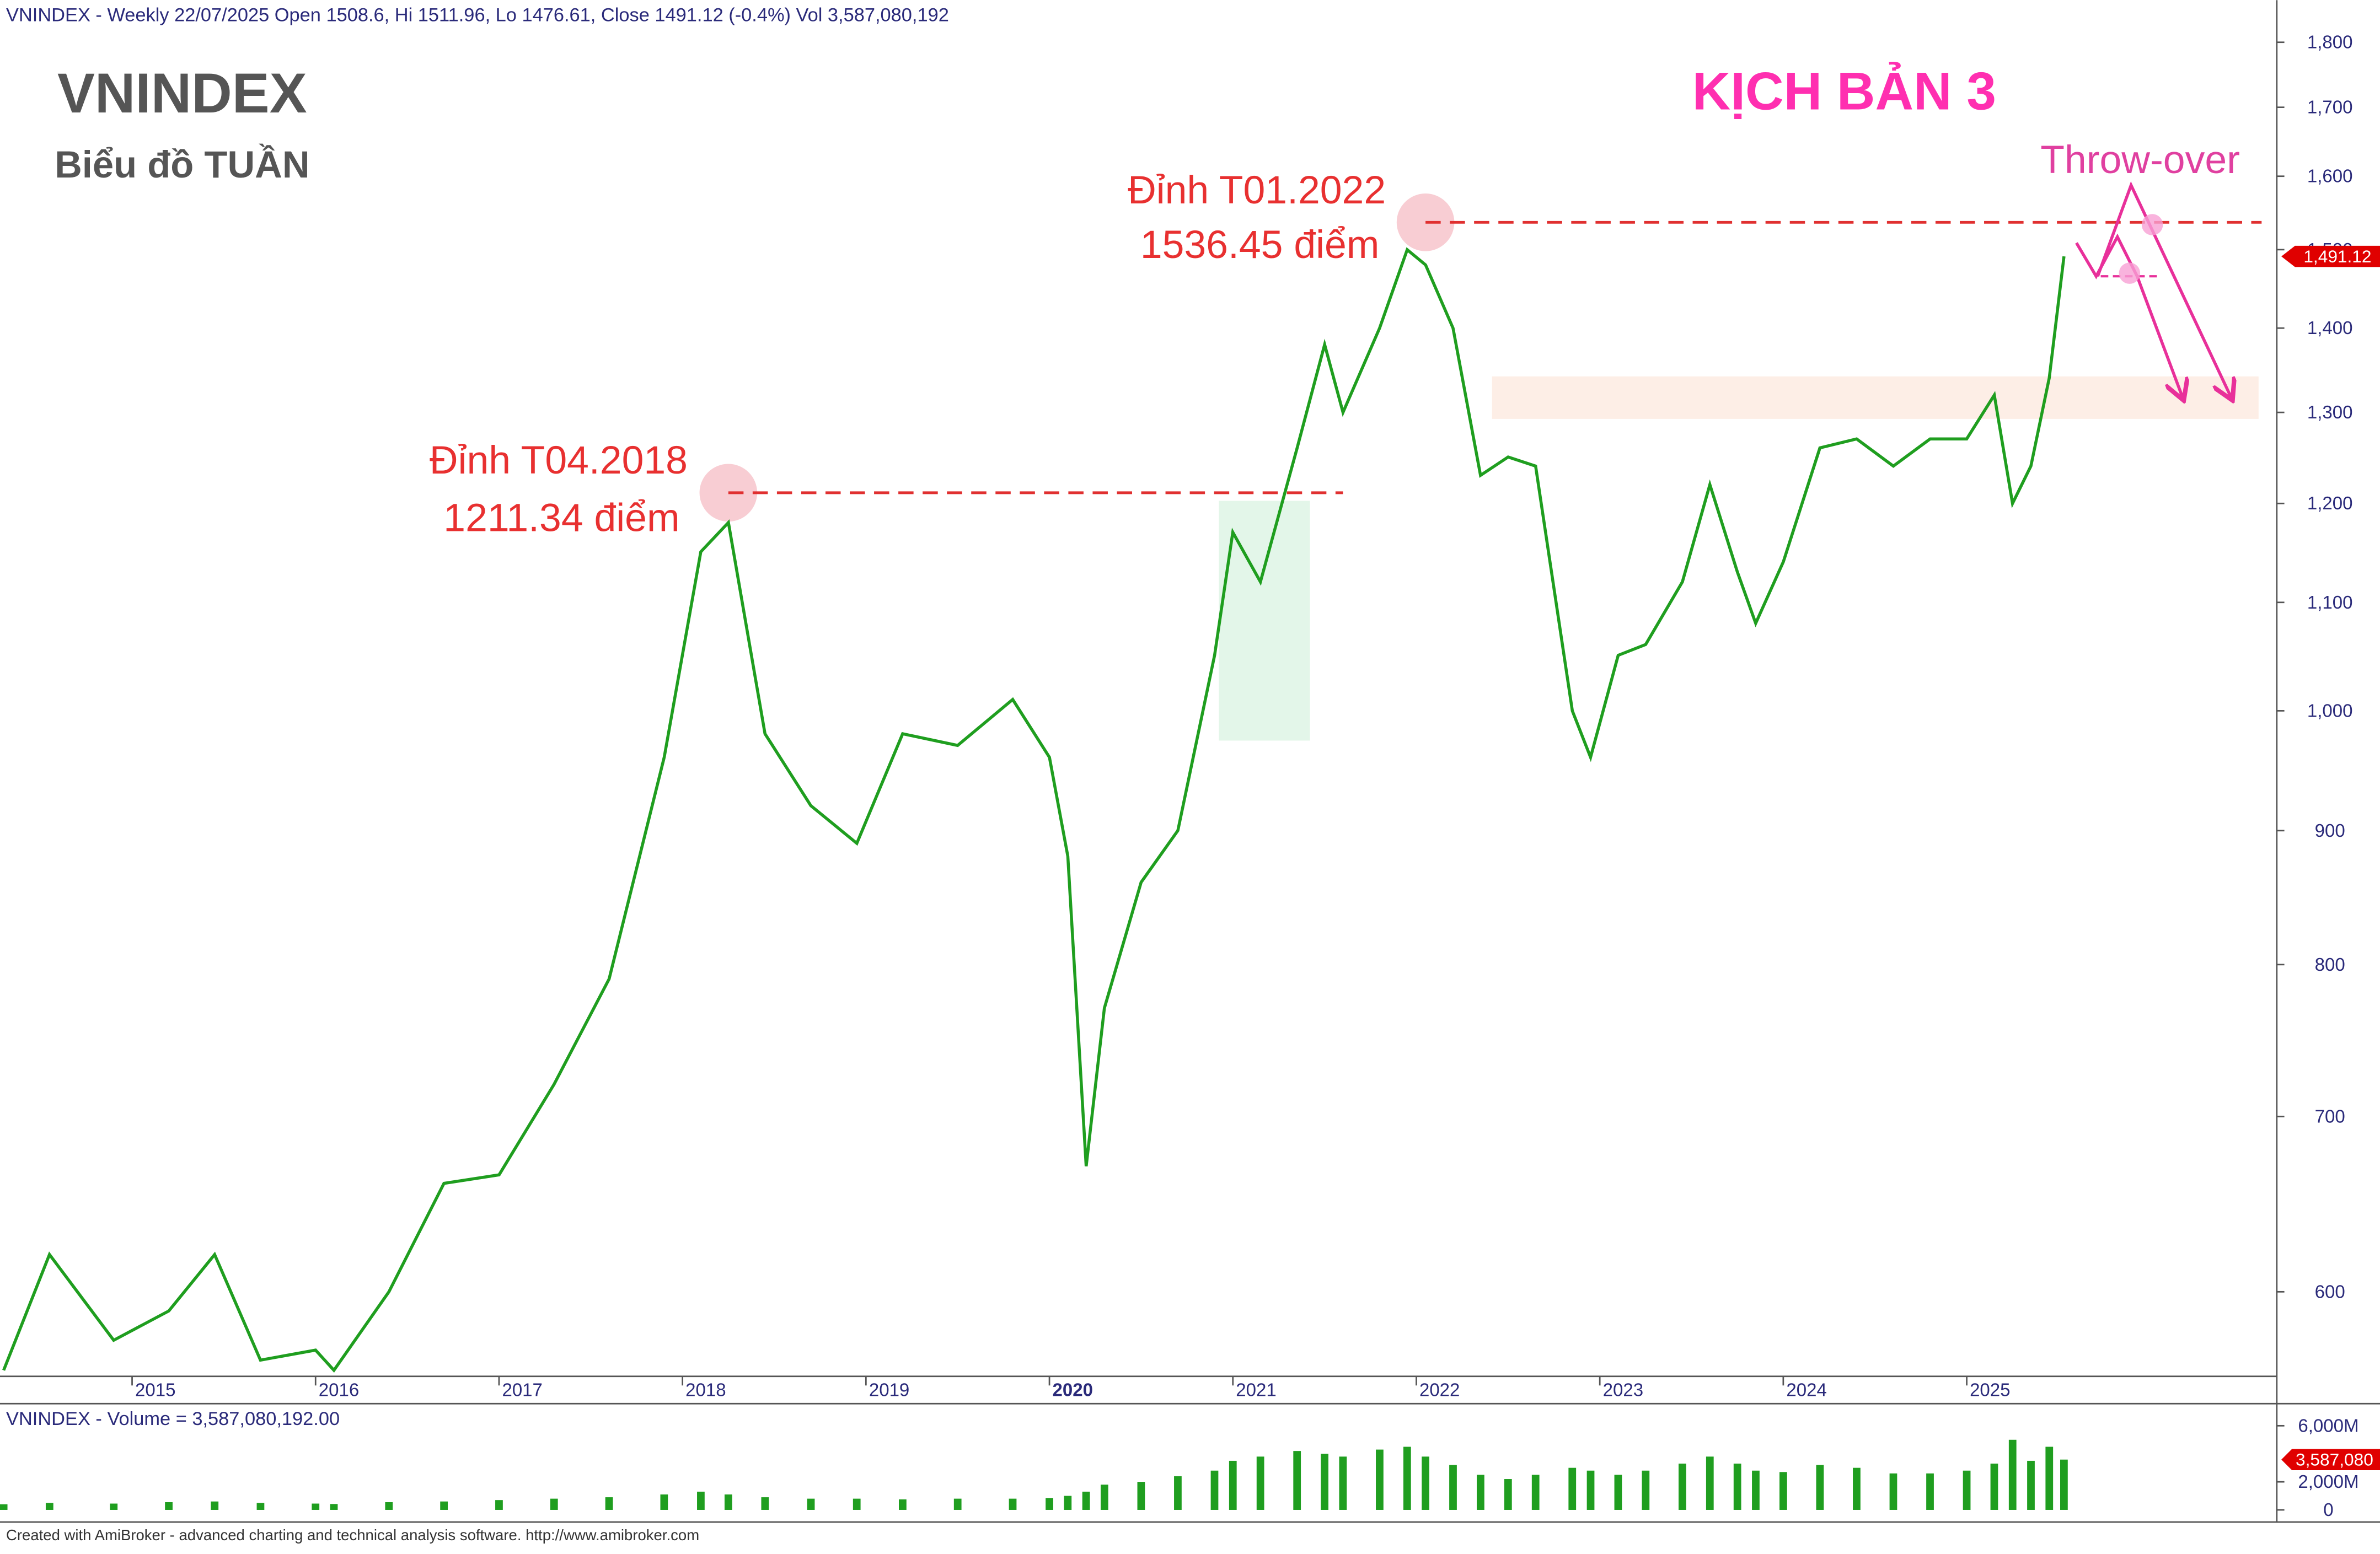  Describe the element at coordinates (1990, 1390) in the screenshot. I see `x-tick-label: 2025` at that location.